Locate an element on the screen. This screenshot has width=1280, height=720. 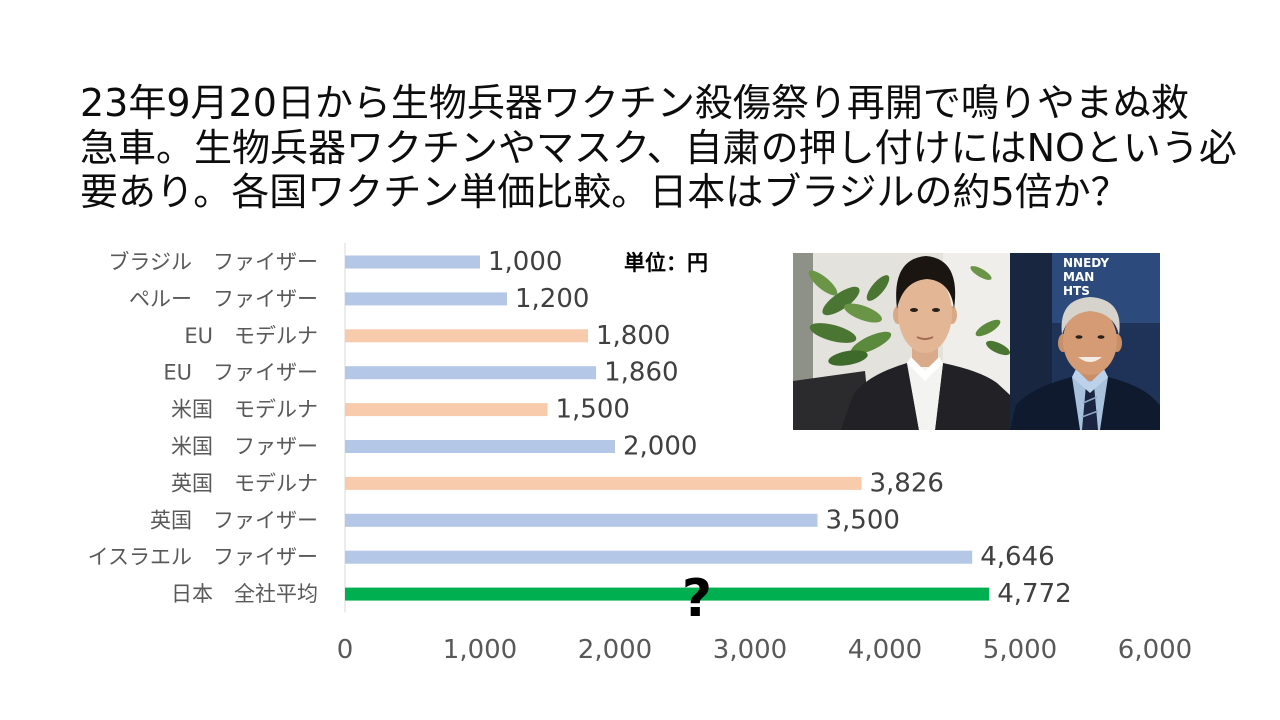
value-label: 2,000 is located at coordinates (660, 447).